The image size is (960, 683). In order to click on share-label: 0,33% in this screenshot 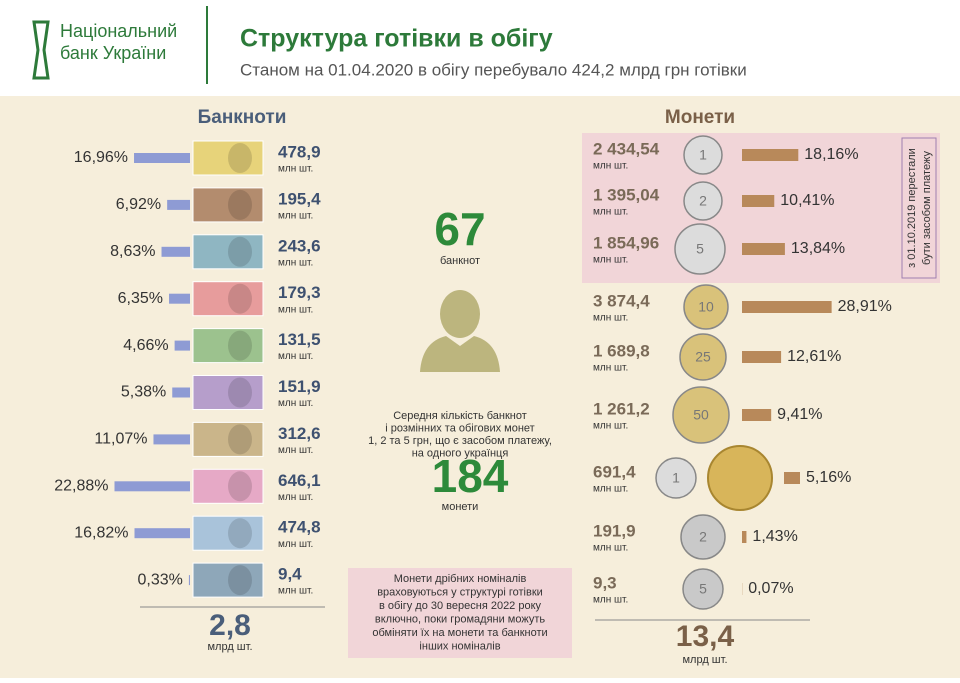, I will do `click(160, 579)`.